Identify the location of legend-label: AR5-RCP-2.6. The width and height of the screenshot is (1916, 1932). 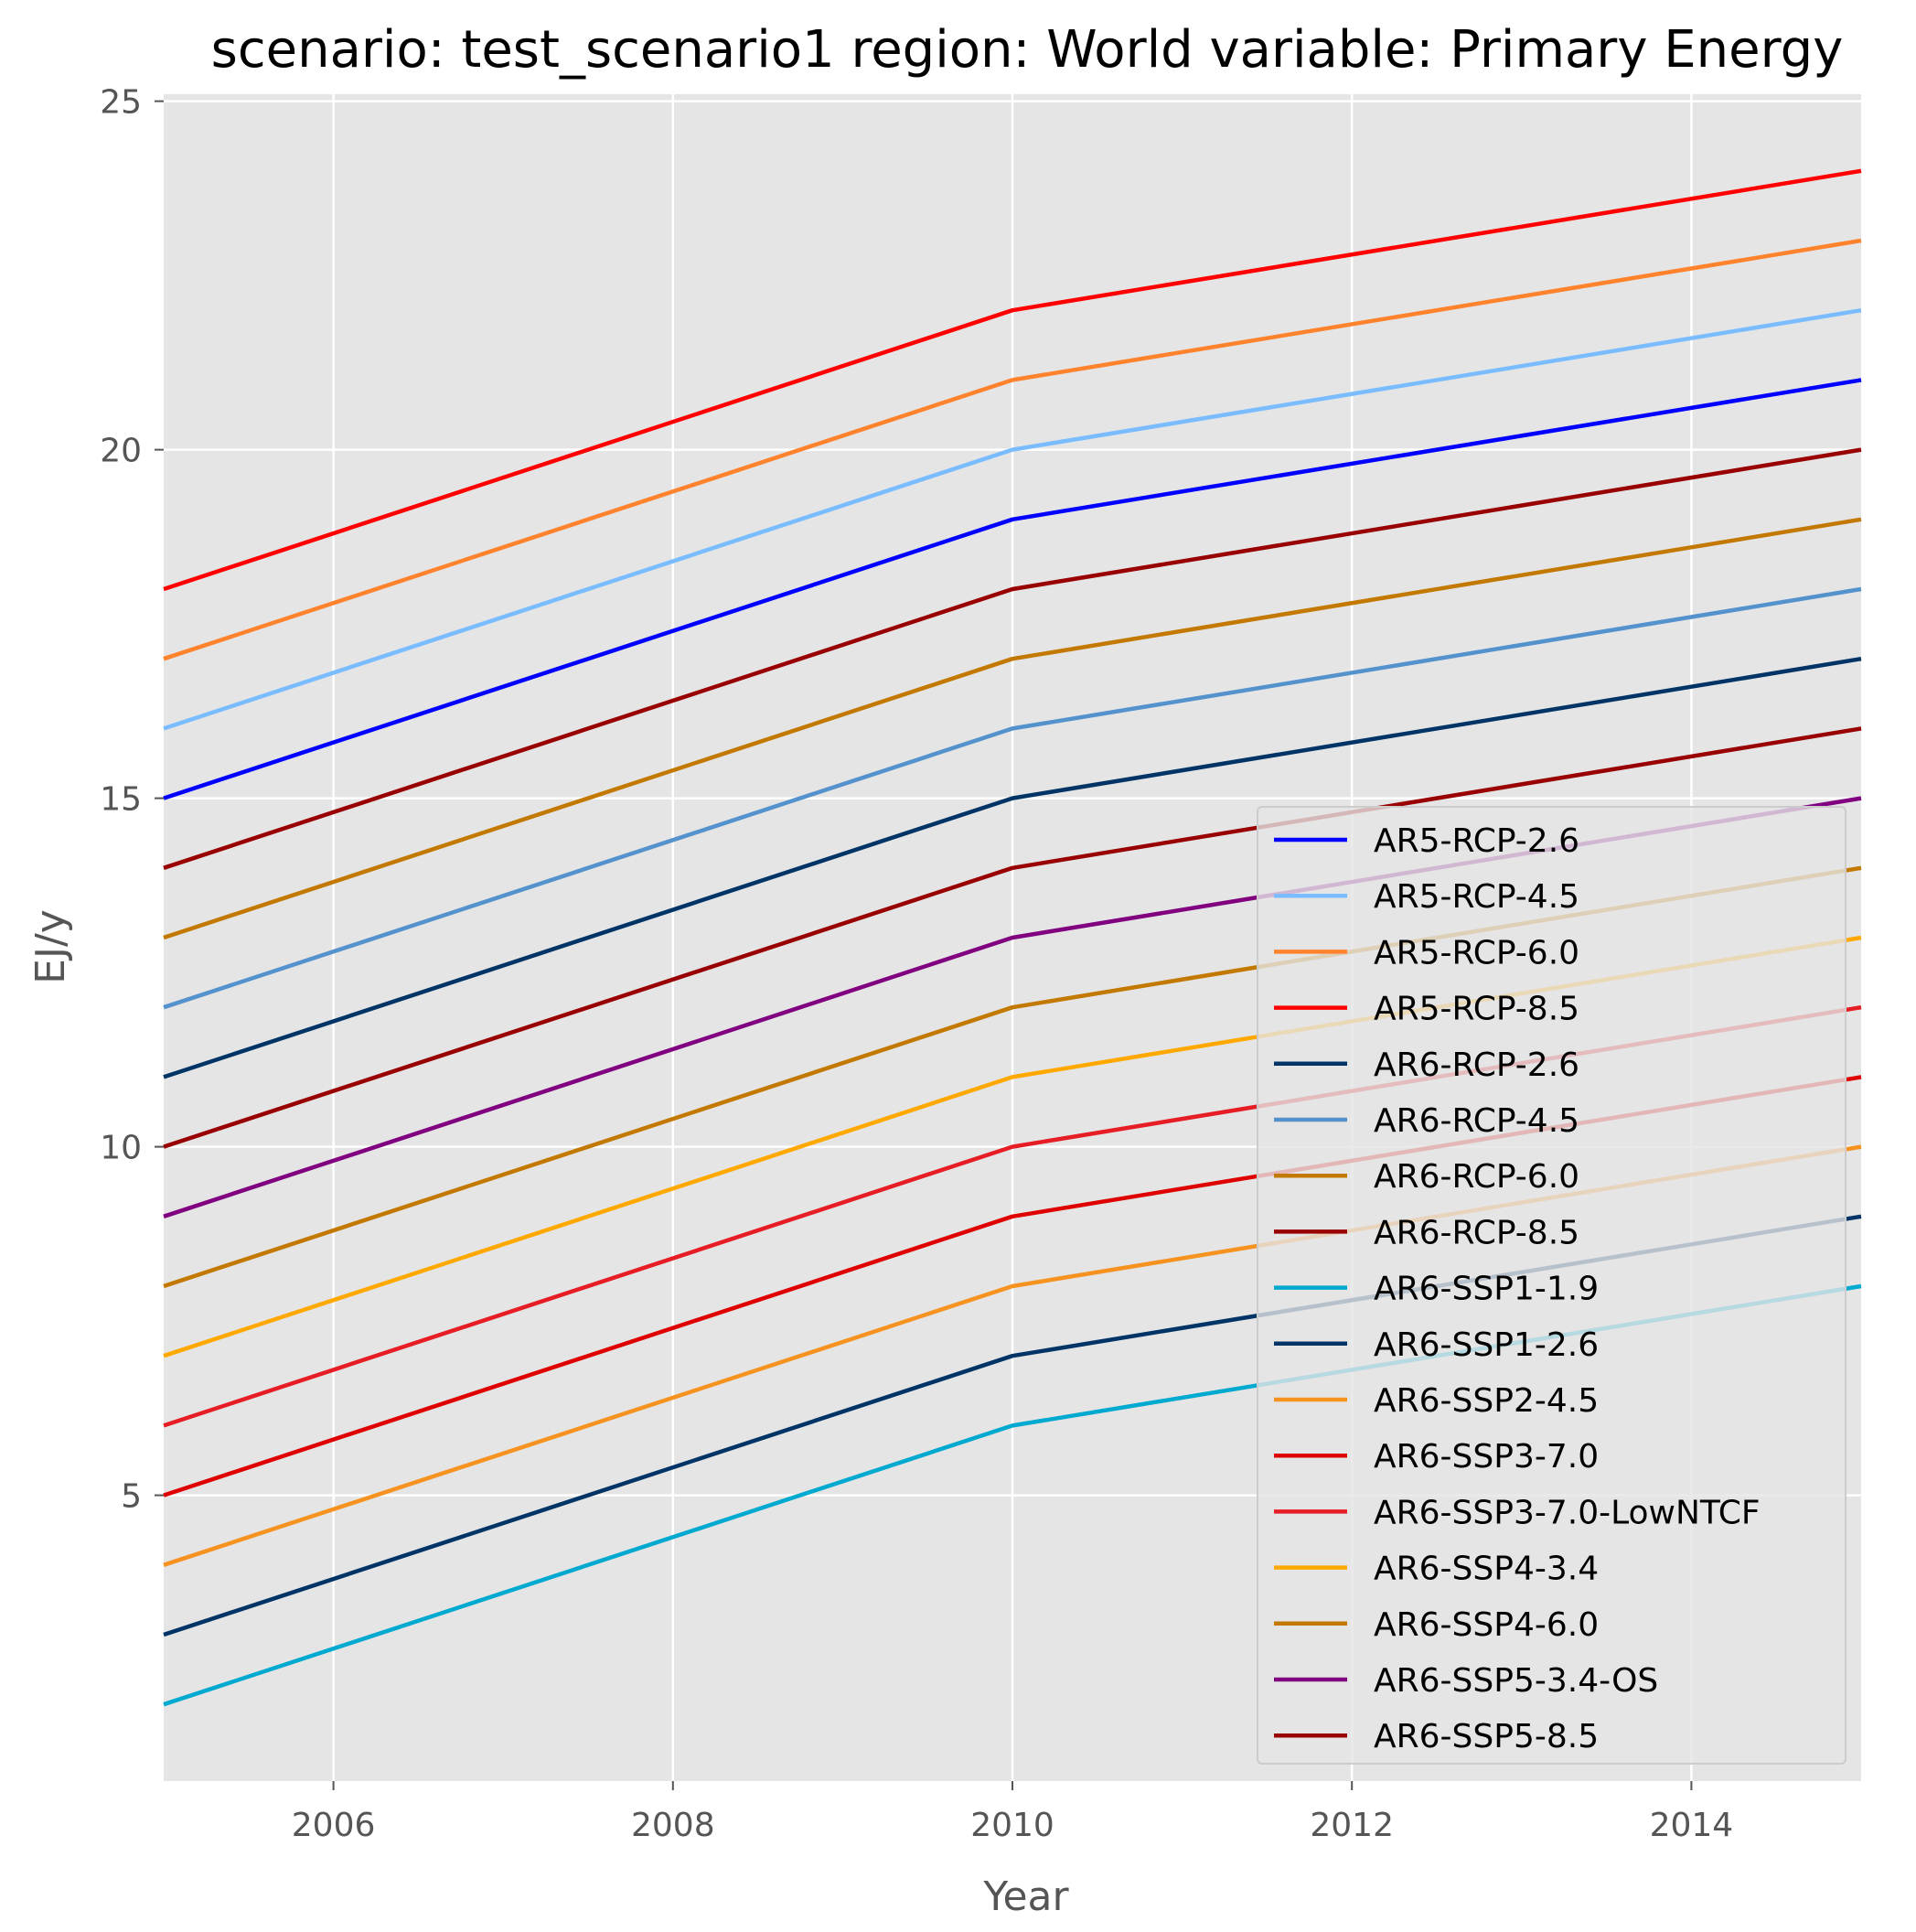
(1476, 841).